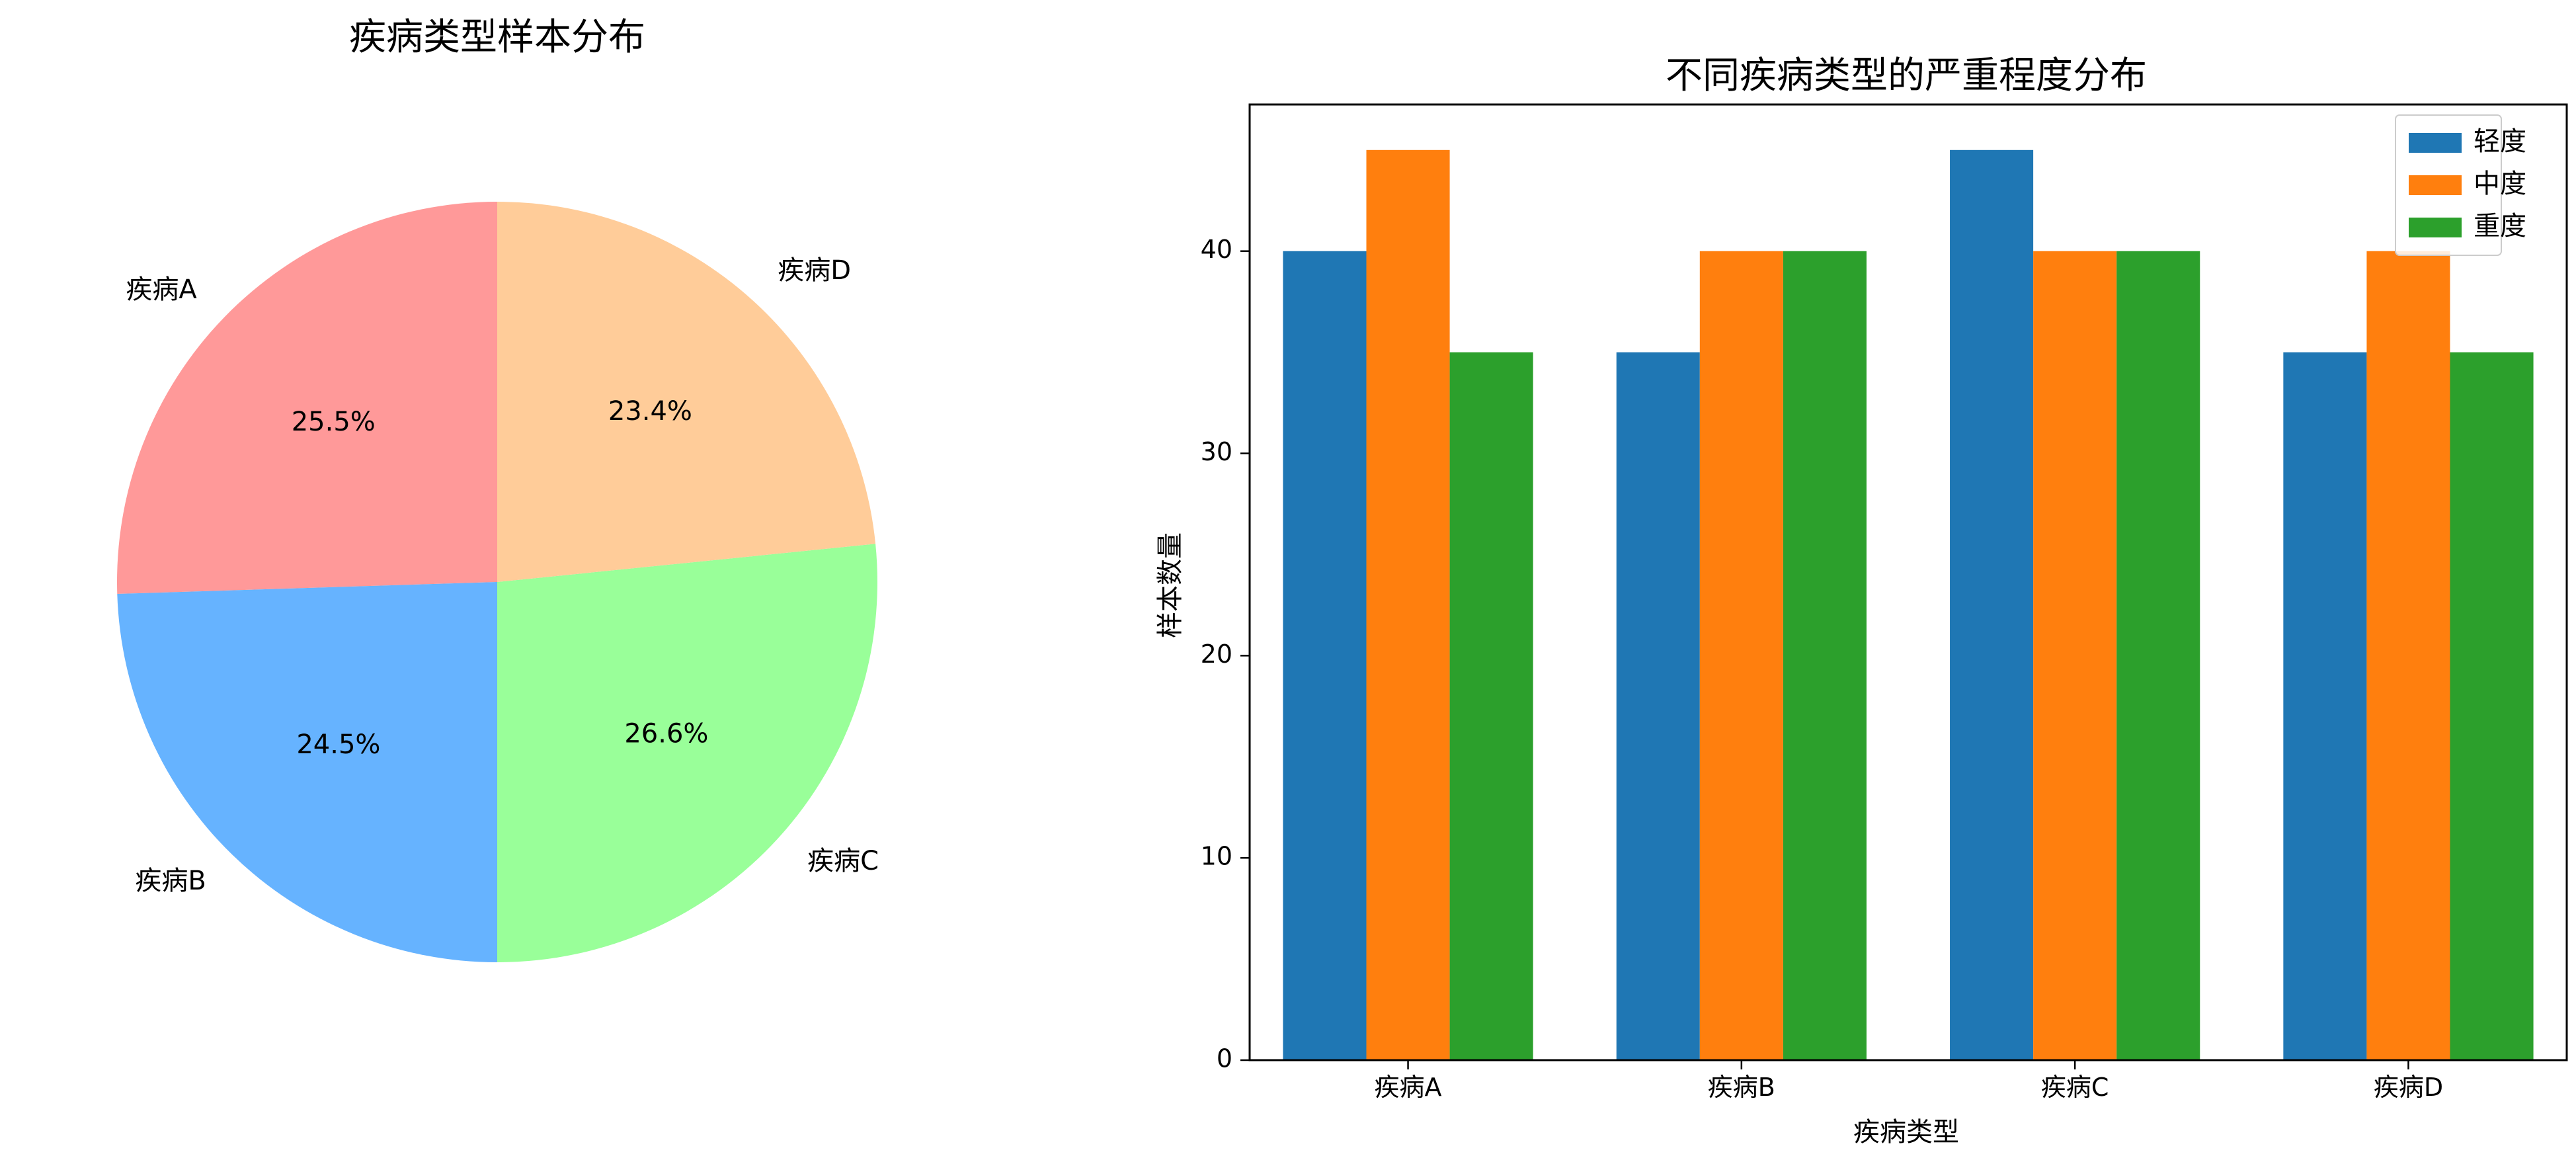  I want to click on legend-label: 中度, so click(2500, 184).